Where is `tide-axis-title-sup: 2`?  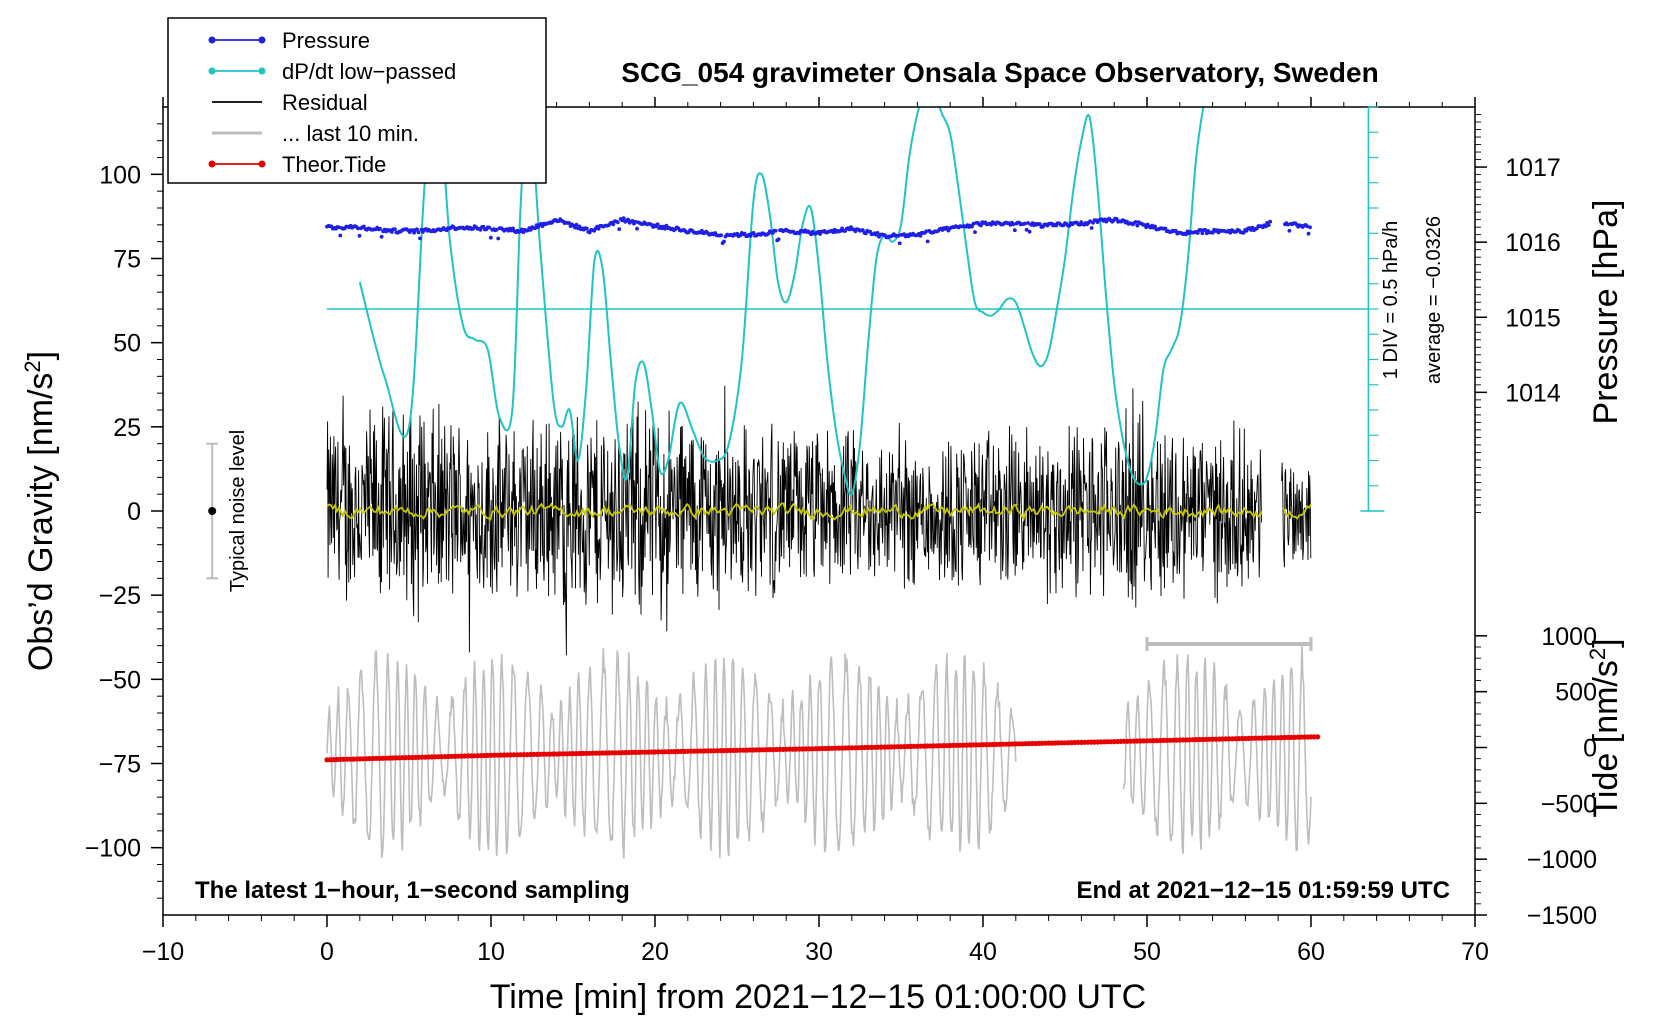 tide-axis-title-sup: 2 is located at coordinates (1597, 654).